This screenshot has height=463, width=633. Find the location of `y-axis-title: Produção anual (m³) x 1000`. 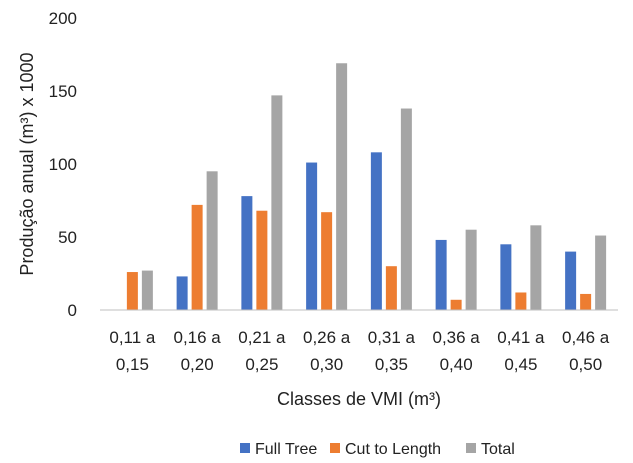

y-axis-title: Produção anual (m³) x 1000 is located at coordinates (27, 163).